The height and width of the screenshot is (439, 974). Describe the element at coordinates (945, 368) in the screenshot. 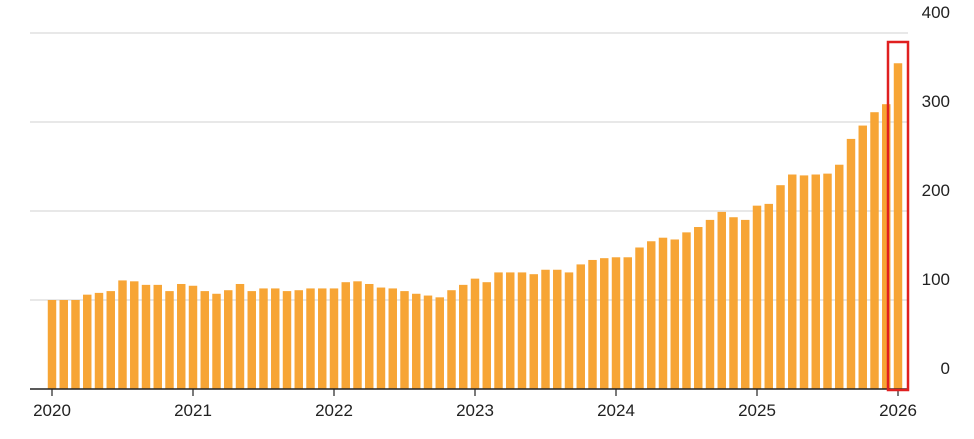

I see `y-tick-label: 0` at that location.